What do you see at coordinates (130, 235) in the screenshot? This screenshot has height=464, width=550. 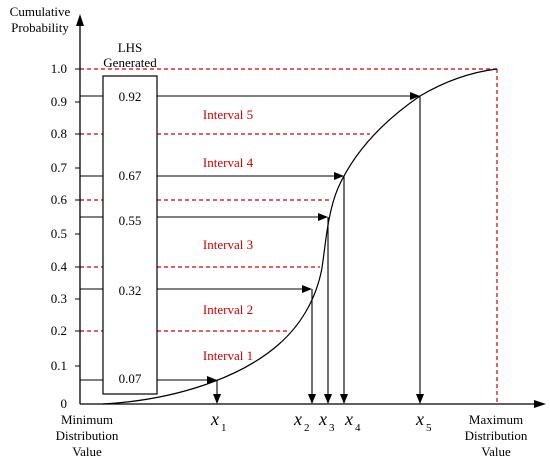 I see `lhs-generated-box` at bounding box center [130, 235].